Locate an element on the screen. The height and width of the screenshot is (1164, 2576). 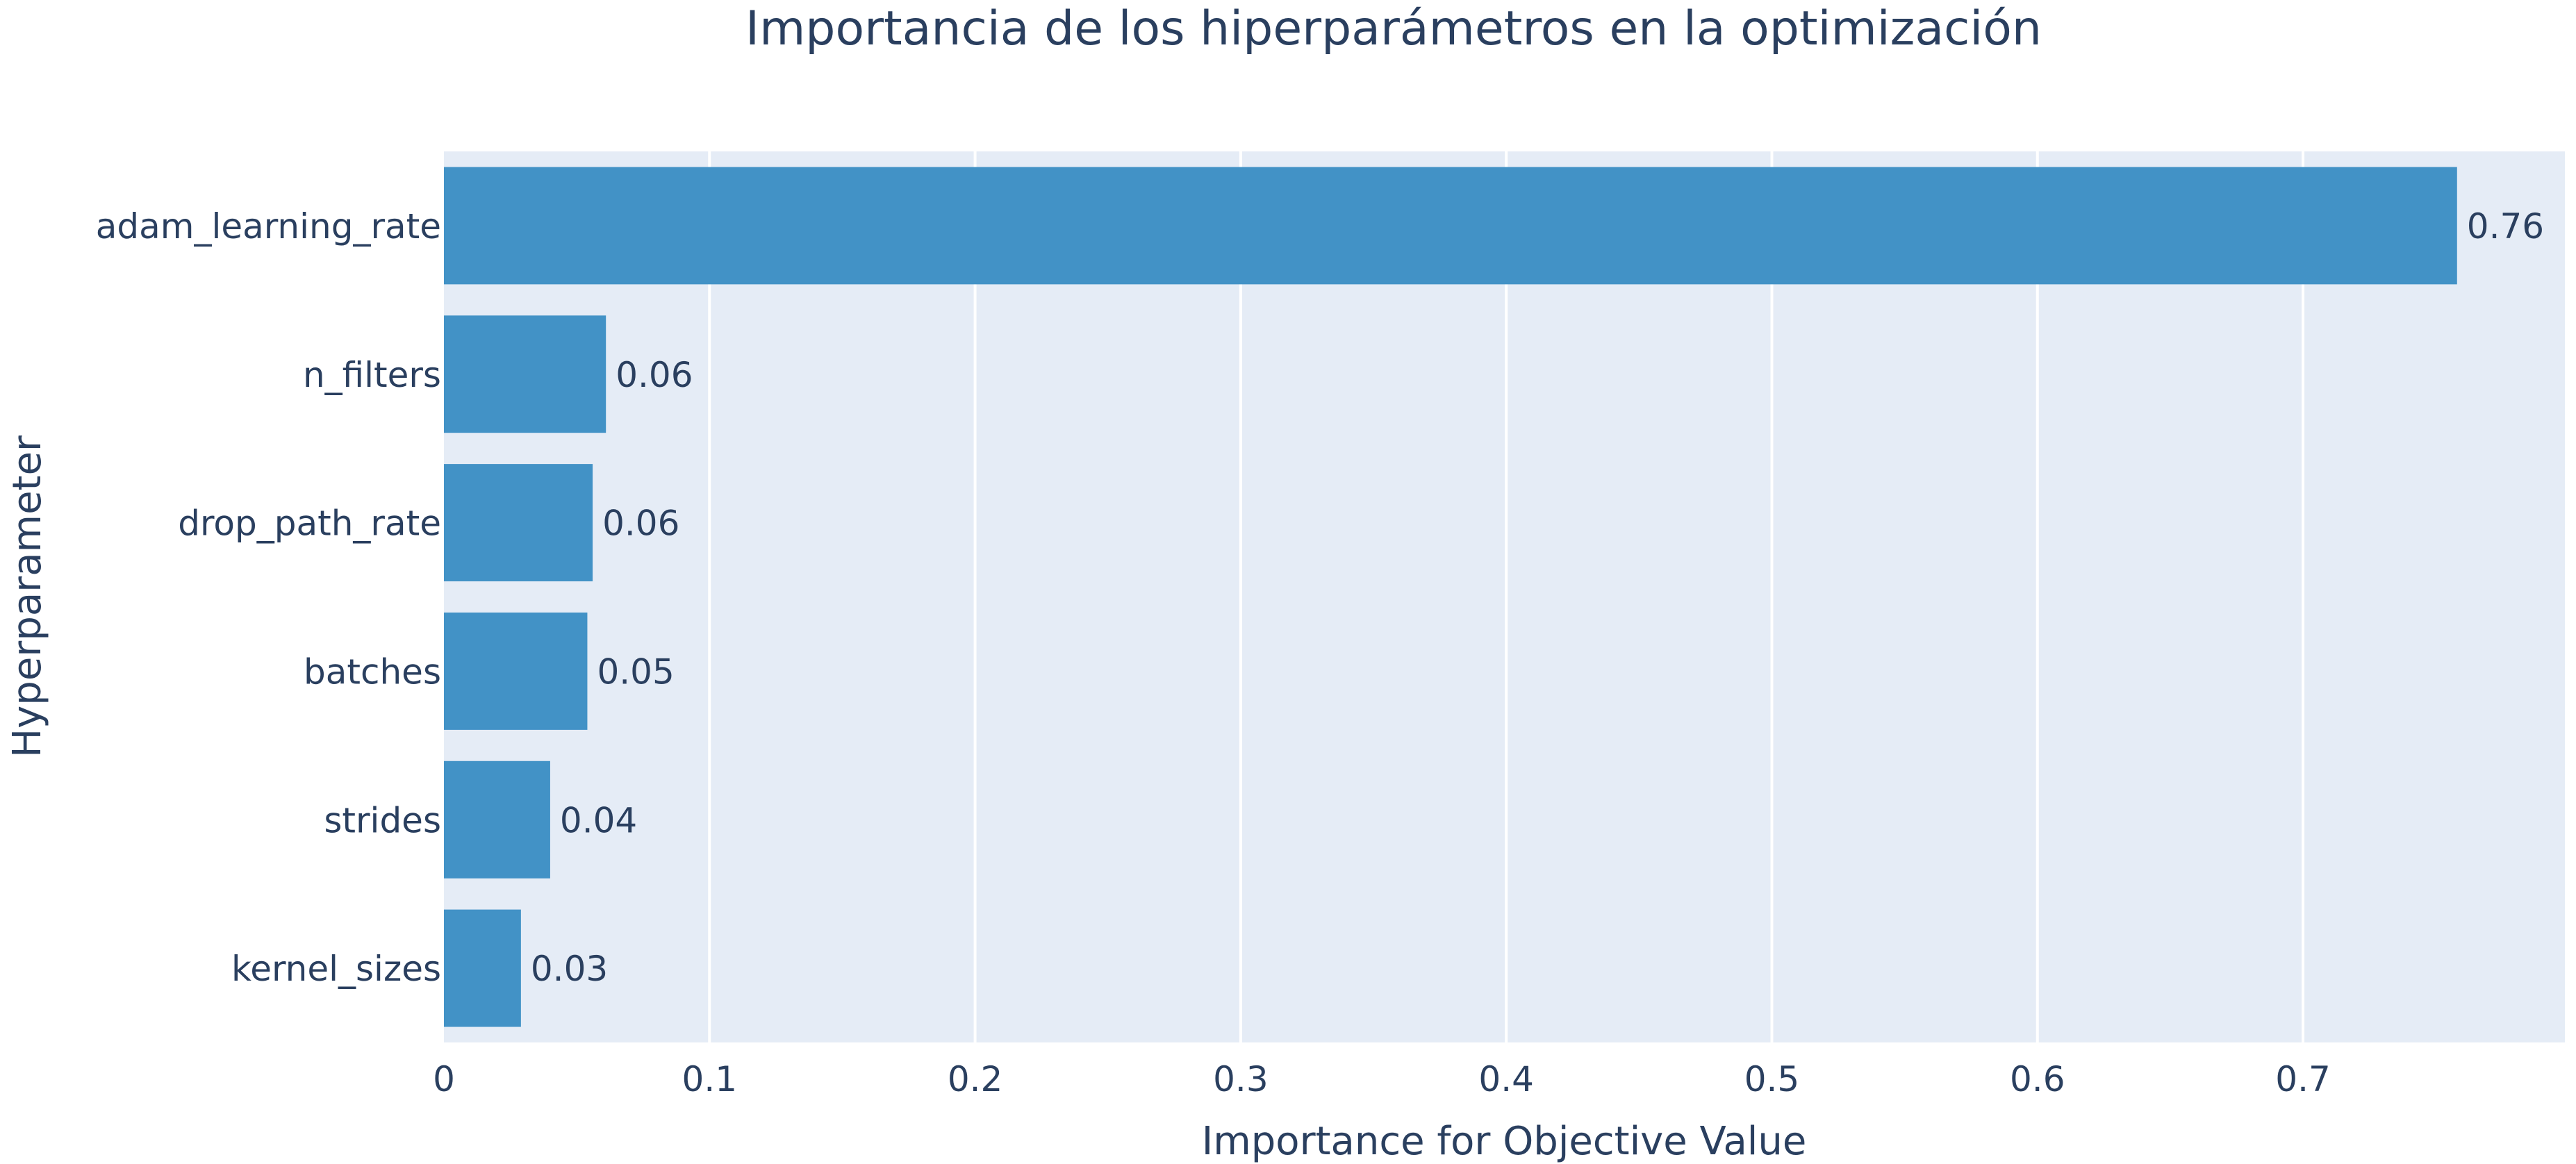
x-tick-label: 0.4 is located at coordinates (1506, 1079).